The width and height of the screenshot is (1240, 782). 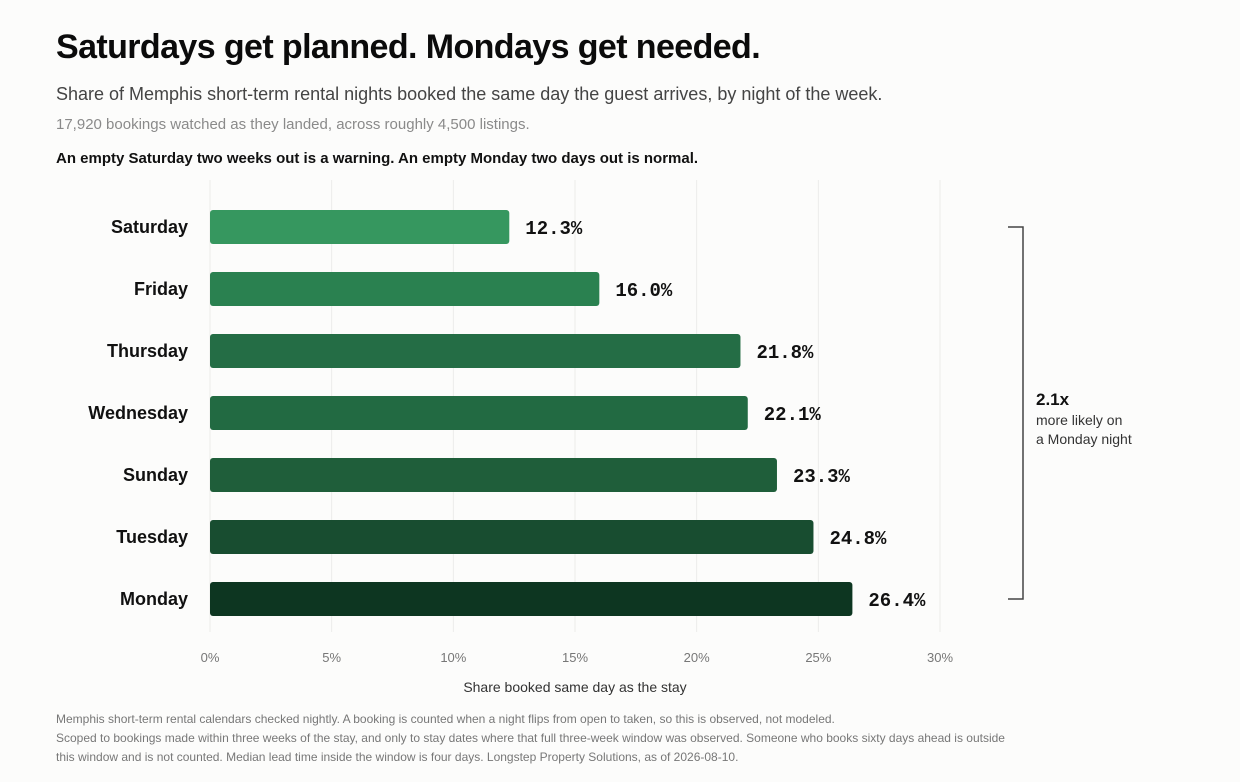 What do you see at coordinates (793, 415) in the screenshot?
I see `value-label: 22.1%` at bounding box center [793, 415].